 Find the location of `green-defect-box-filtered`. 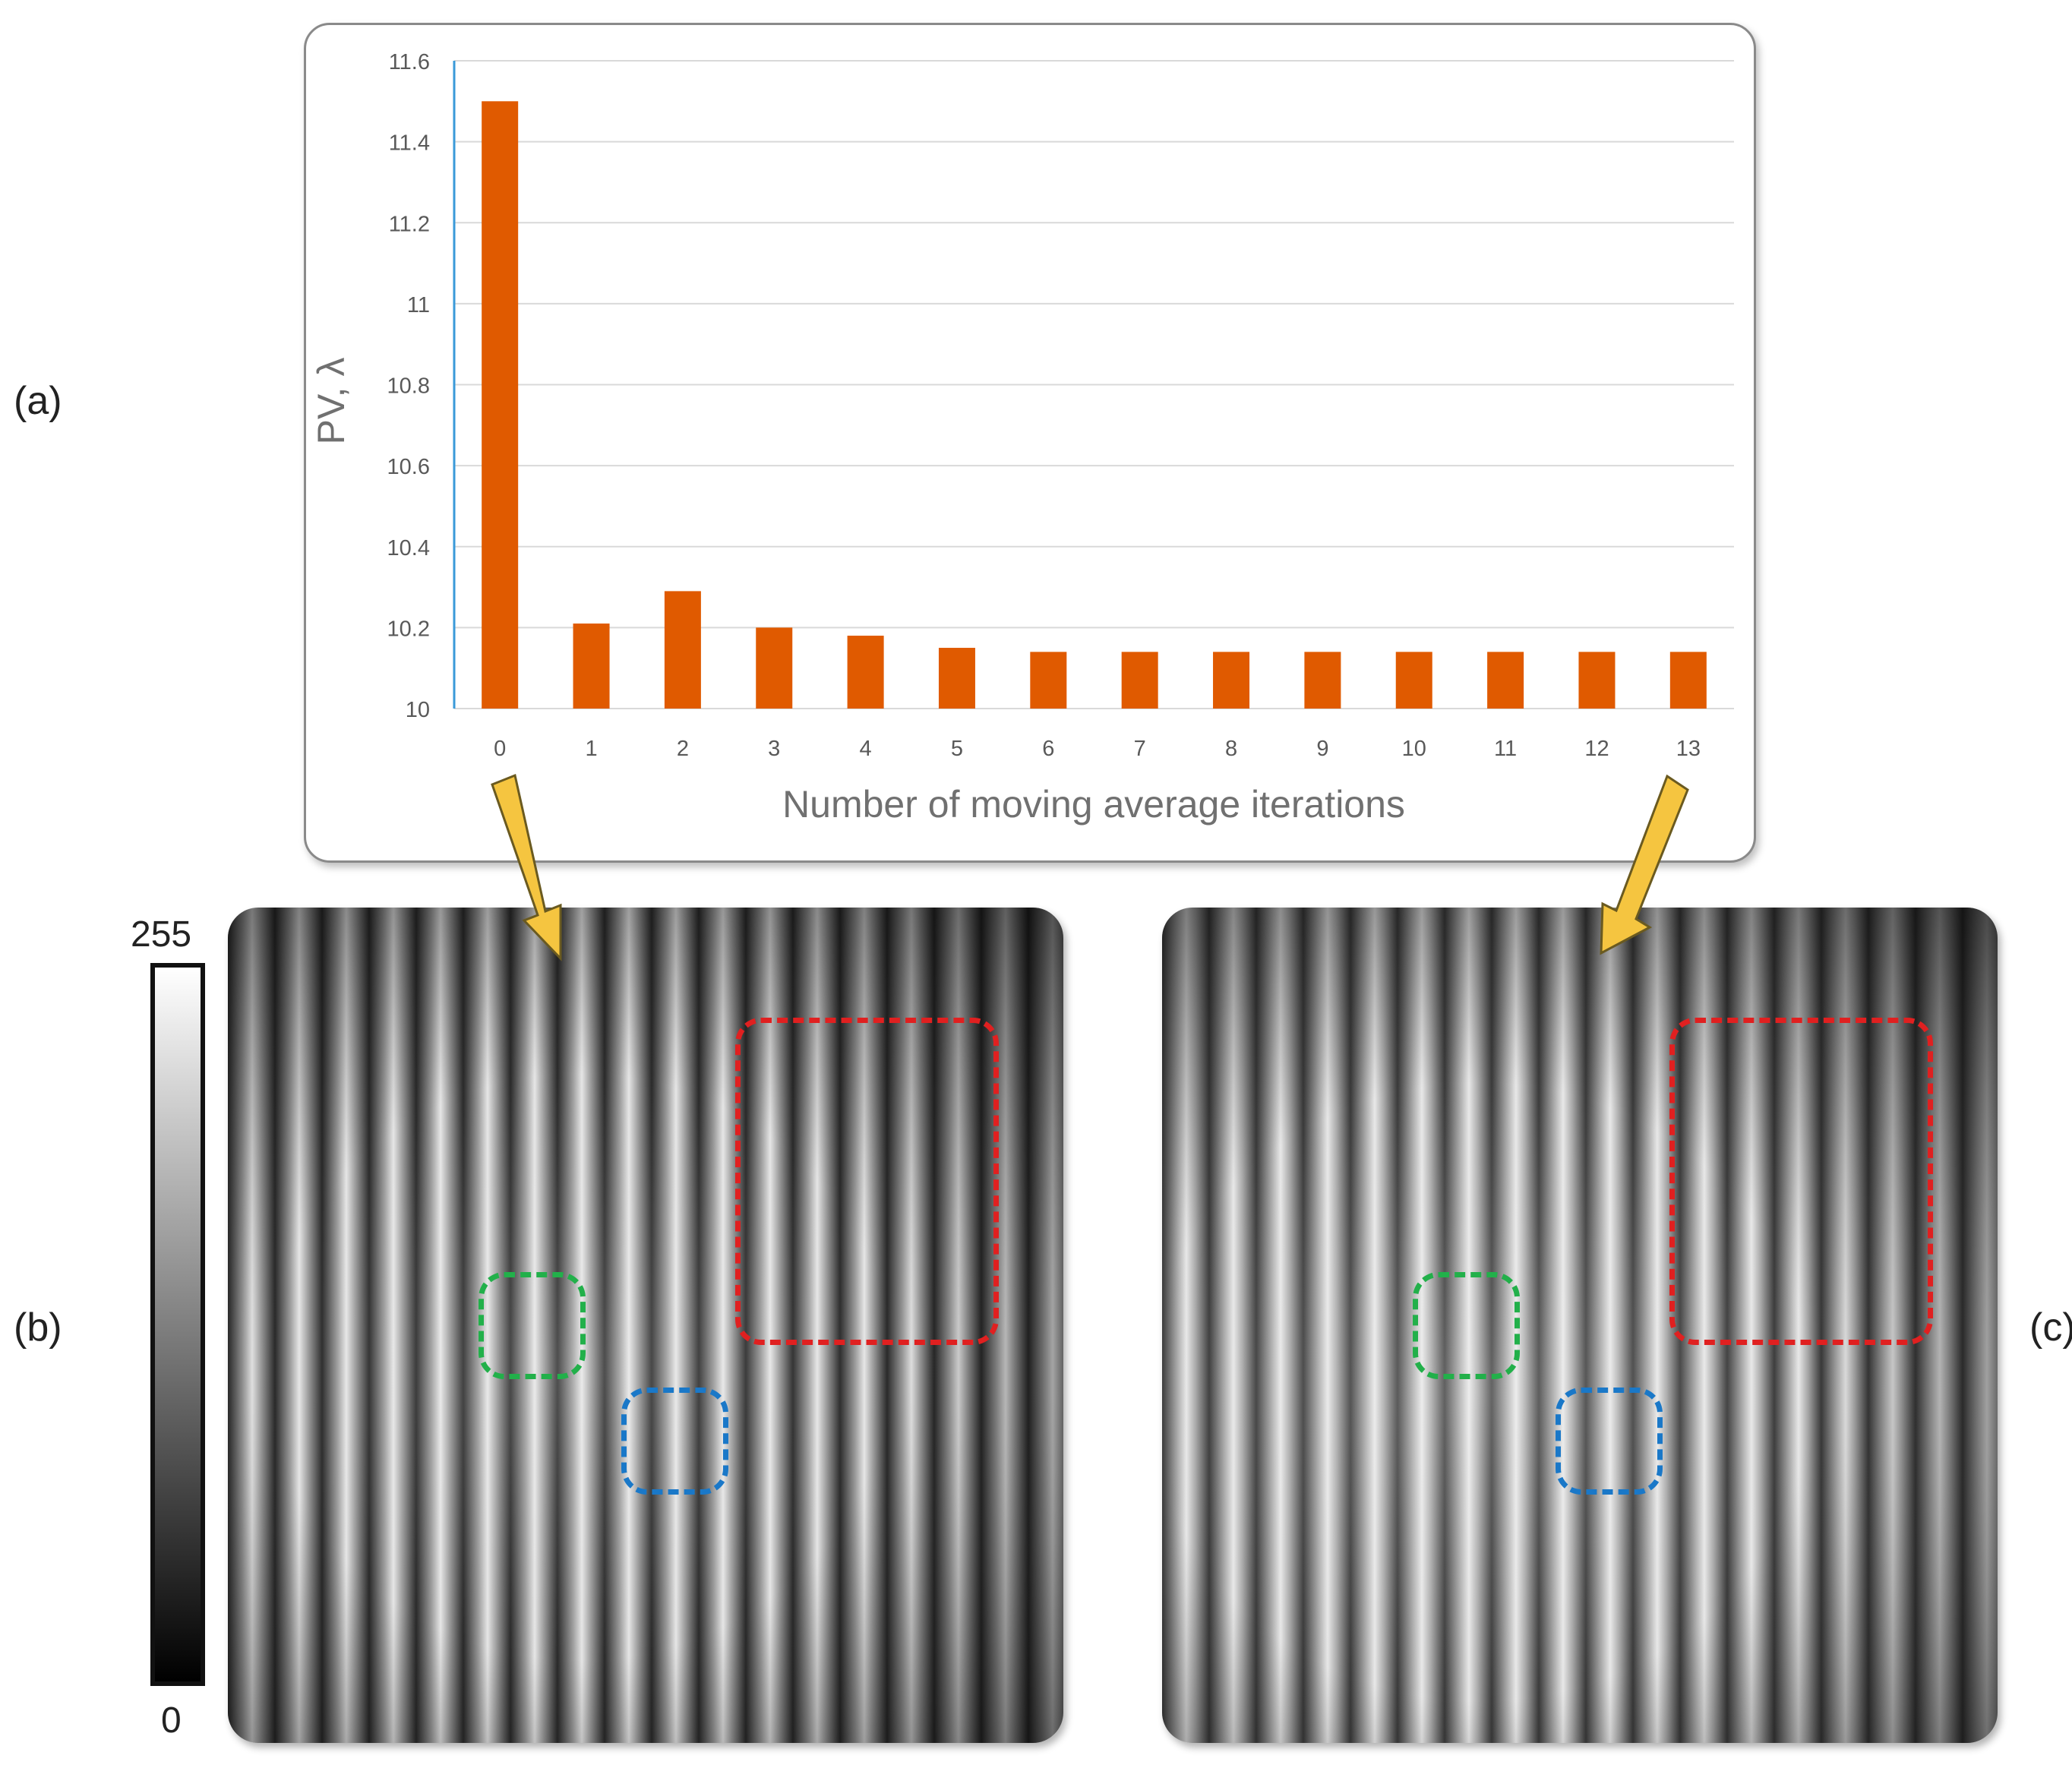

green-defect-box-filtered is located at coordinates (1466, 1325).